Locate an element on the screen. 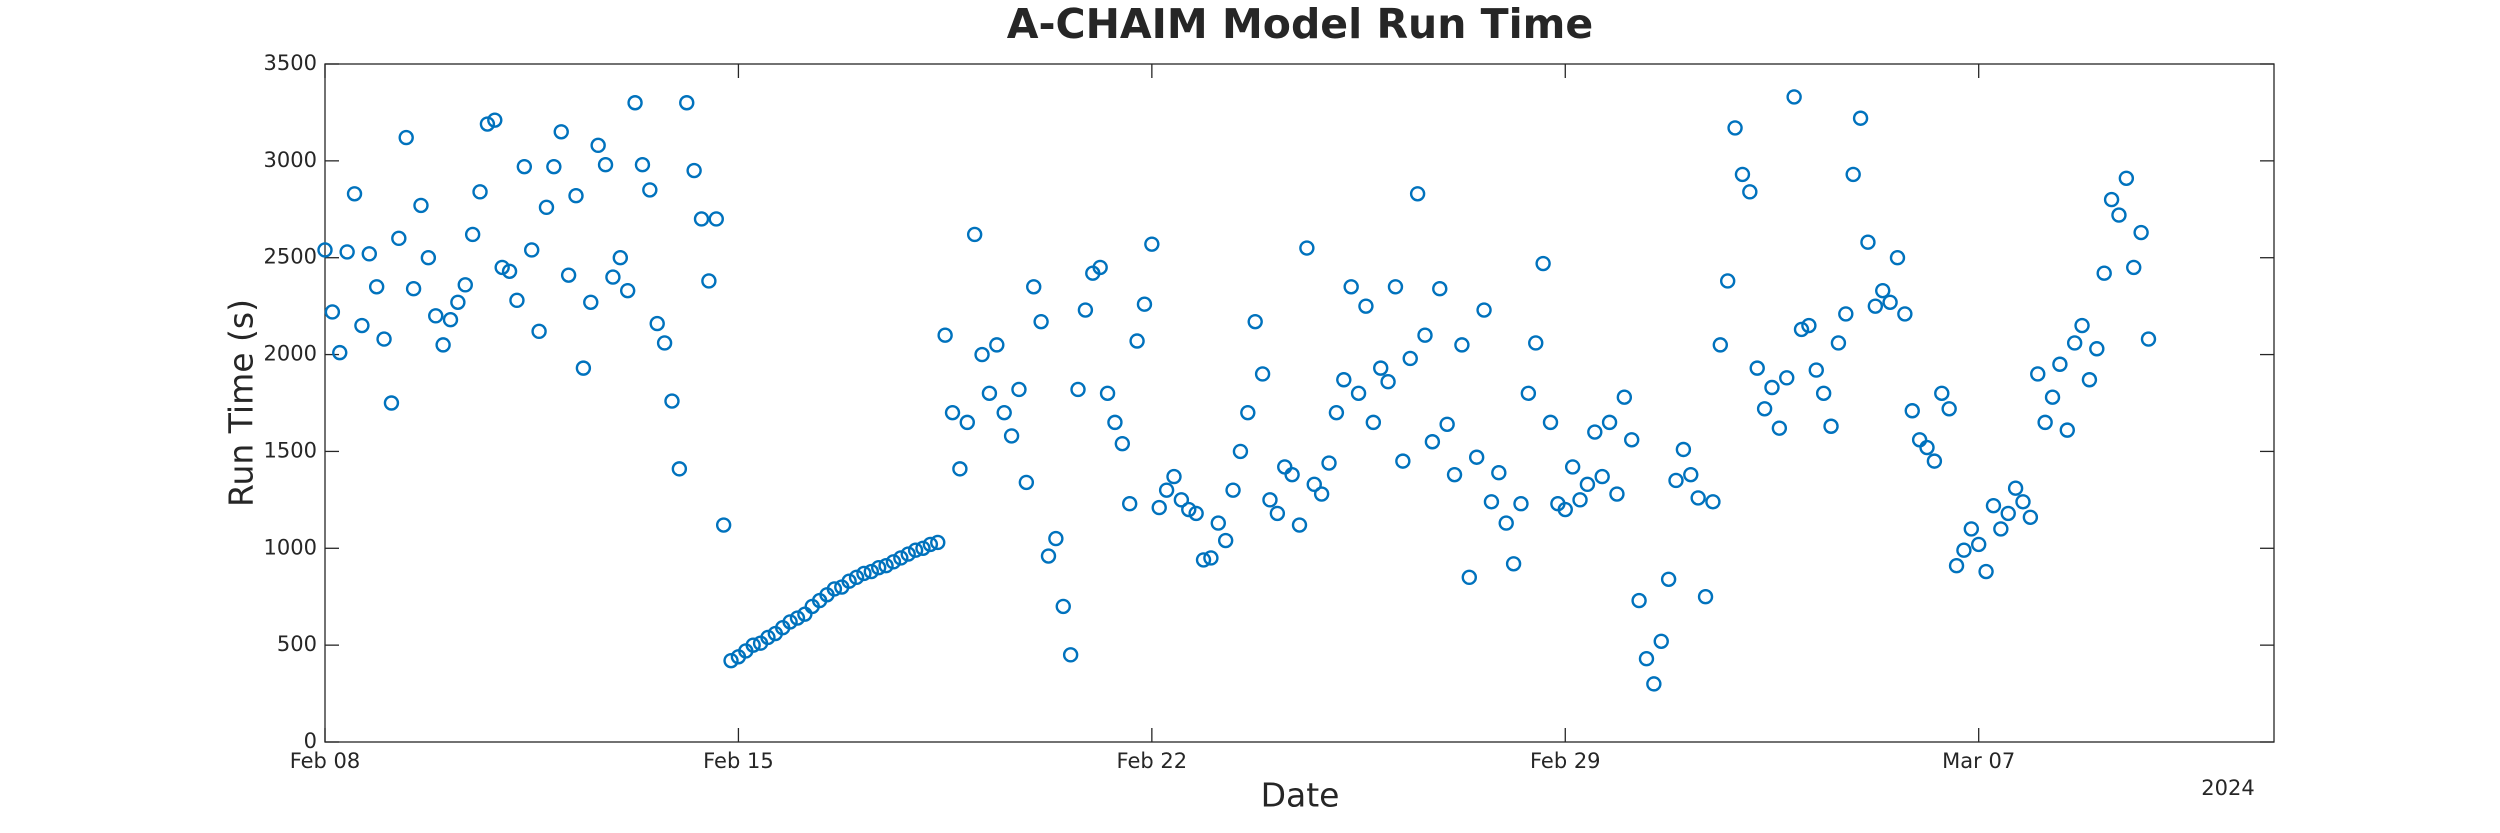 The image size is (2500, 833). y-tick-label: 0 is located at coordinates (310, 741).